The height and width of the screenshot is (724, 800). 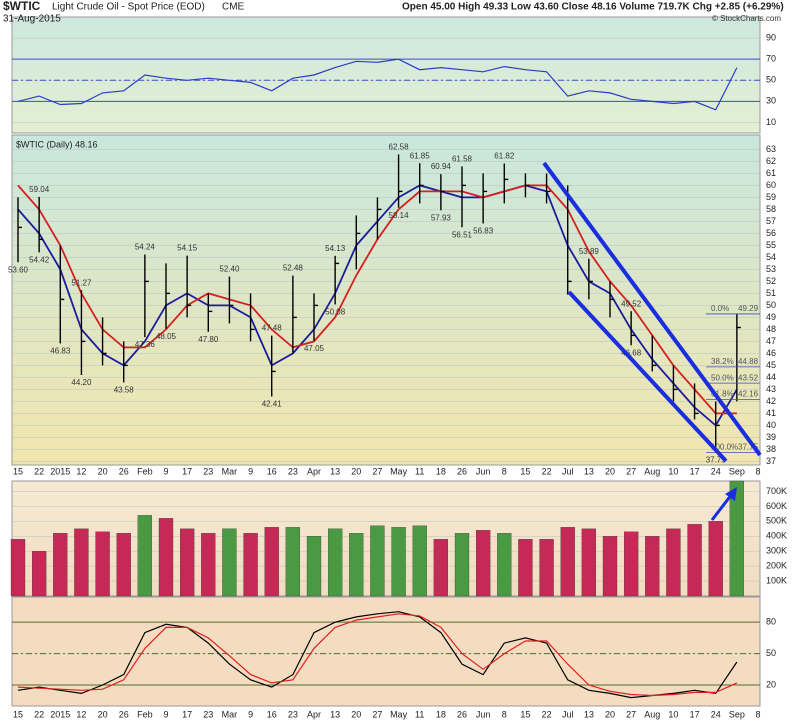 What do you see at coordinates (272, 404) in the screenshot?
I see `low-label: 42.41` at bounding box center [272, 404].